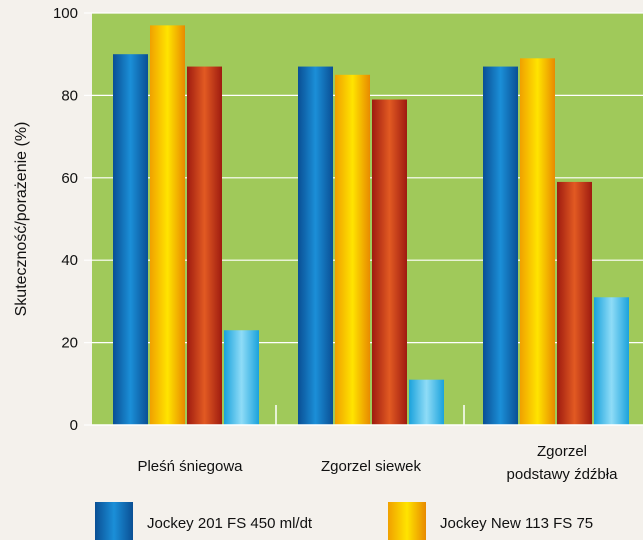 The height and width of the screenshot is (540, 643). What do you see at coordinates (69, 343) in the screenshot?
I see `y-tick-label: 20` at bounding box center [69, 343].